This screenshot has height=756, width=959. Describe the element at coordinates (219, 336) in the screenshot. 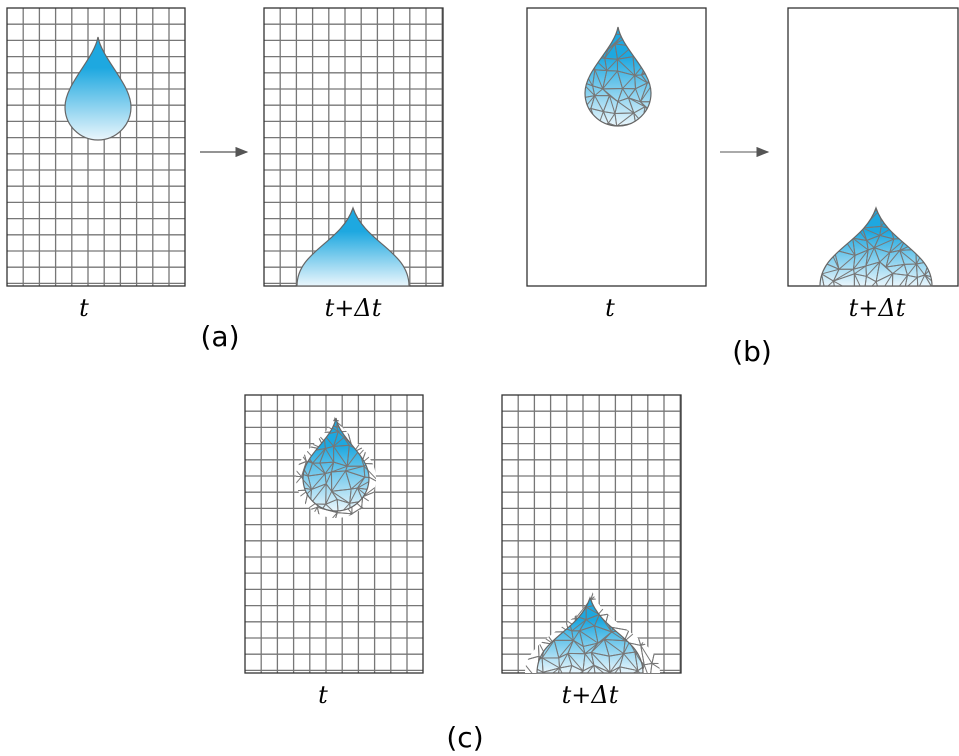

I see `panel-label: (a)` at that location.